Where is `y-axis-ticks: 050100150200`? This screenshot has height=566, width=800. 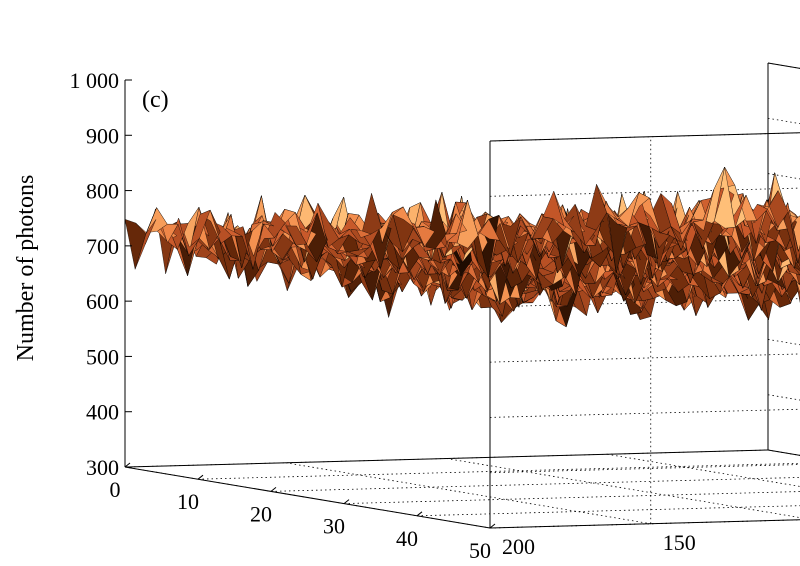 y-axis-ticks: 050100150200 is located at coordinates (599, 544).